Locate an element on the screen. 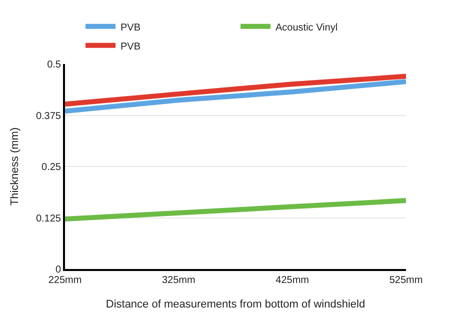  x-axis-title: Distance of measurements from bottom of windshield is located at coordinates (236, 304).